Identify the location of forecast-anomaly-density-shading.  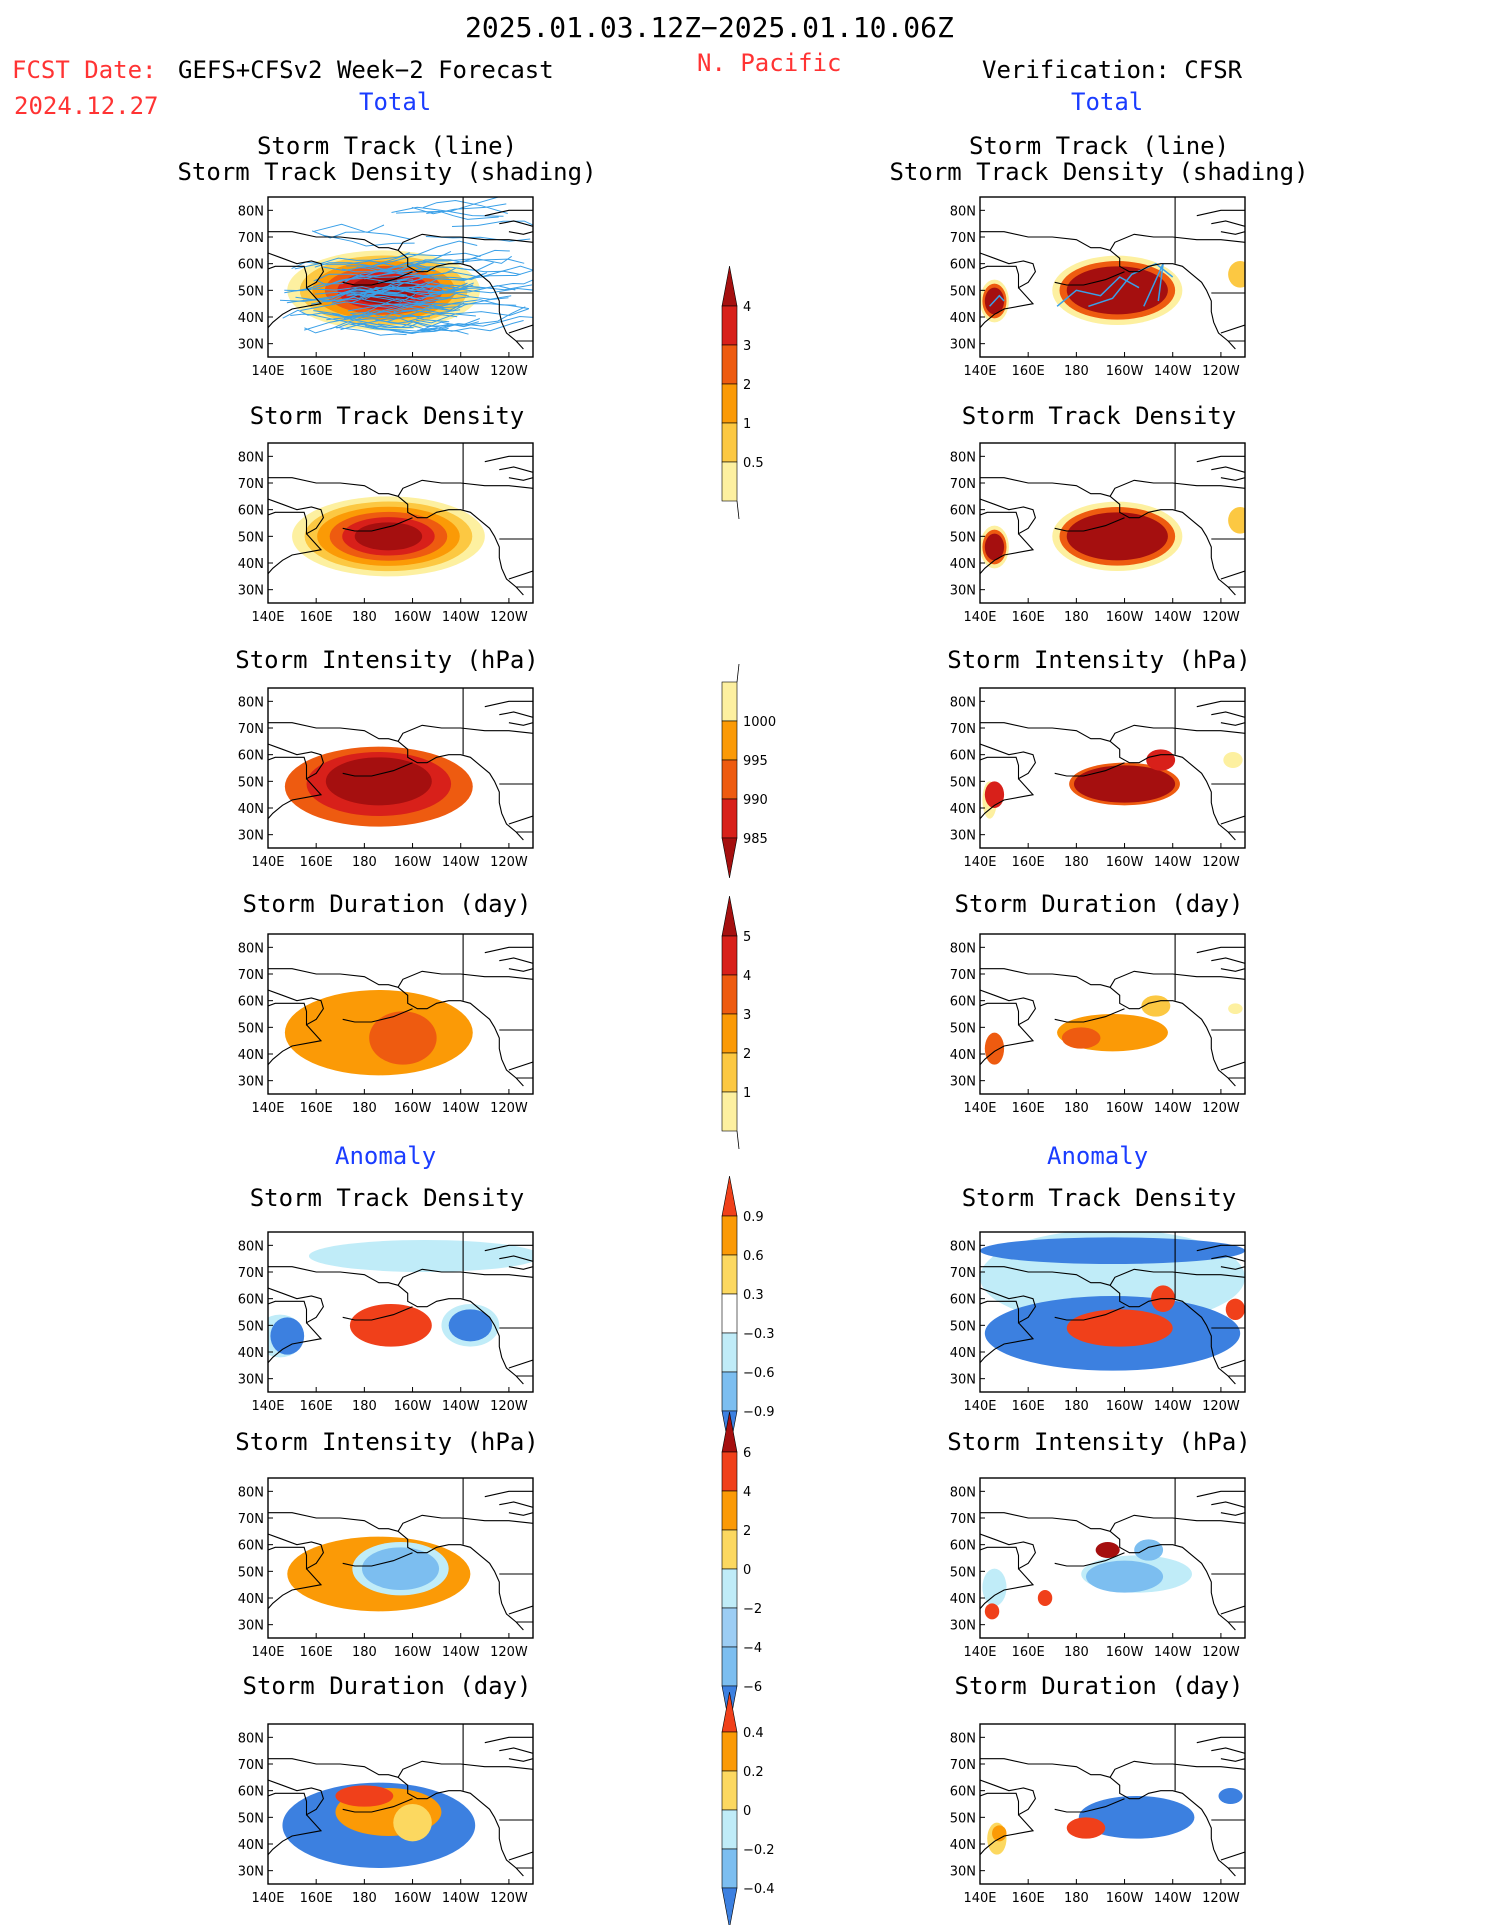
(400, 1308).